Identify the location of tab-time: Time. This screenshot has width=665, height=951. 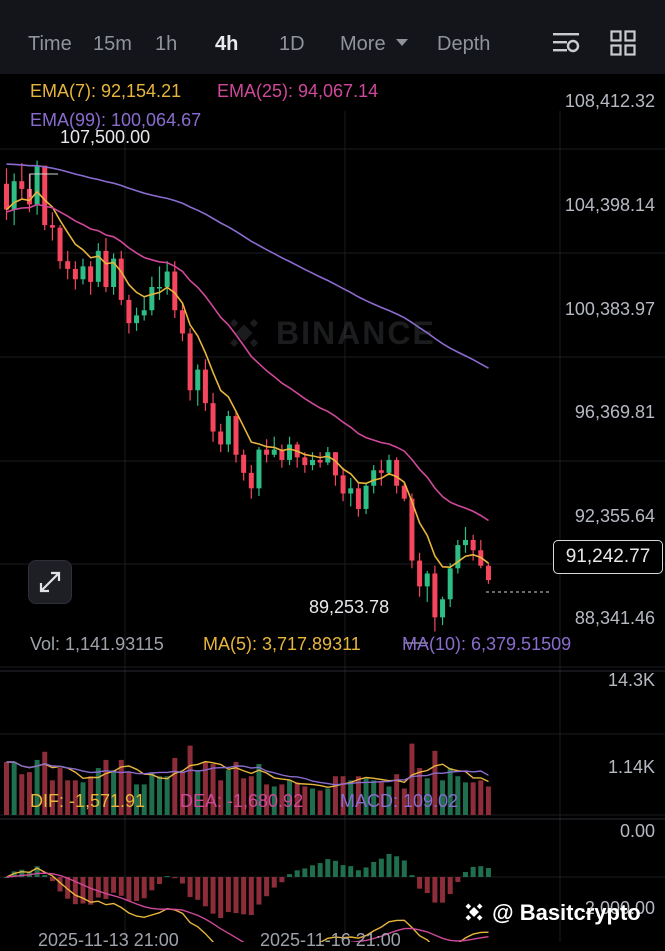
(50, 44).